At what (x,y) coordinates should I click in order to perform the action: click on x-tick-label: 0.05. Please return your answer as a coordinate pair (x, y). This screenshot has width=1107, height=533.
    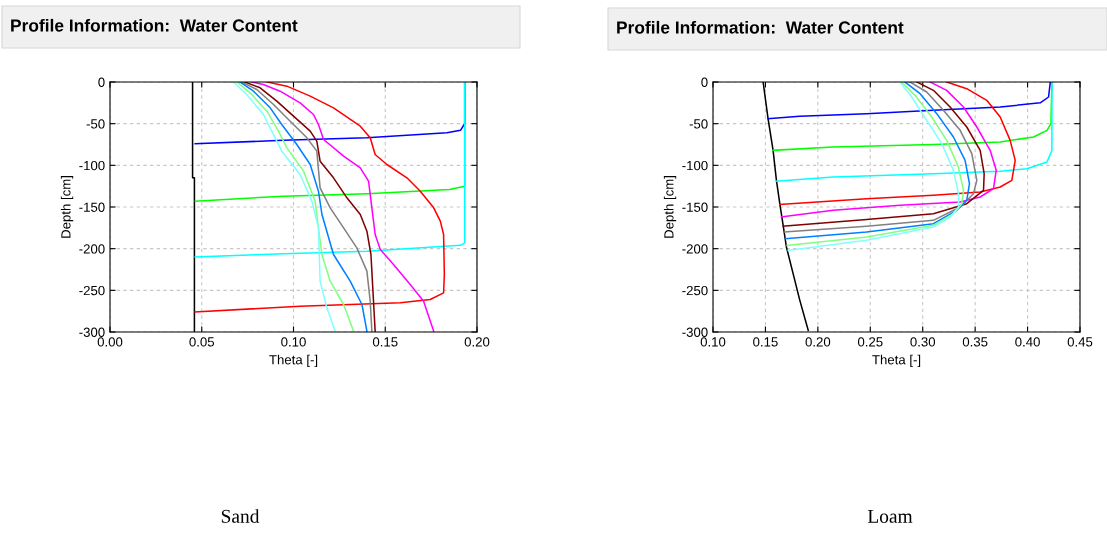
    Looking at the image, I should click on (202, 342).